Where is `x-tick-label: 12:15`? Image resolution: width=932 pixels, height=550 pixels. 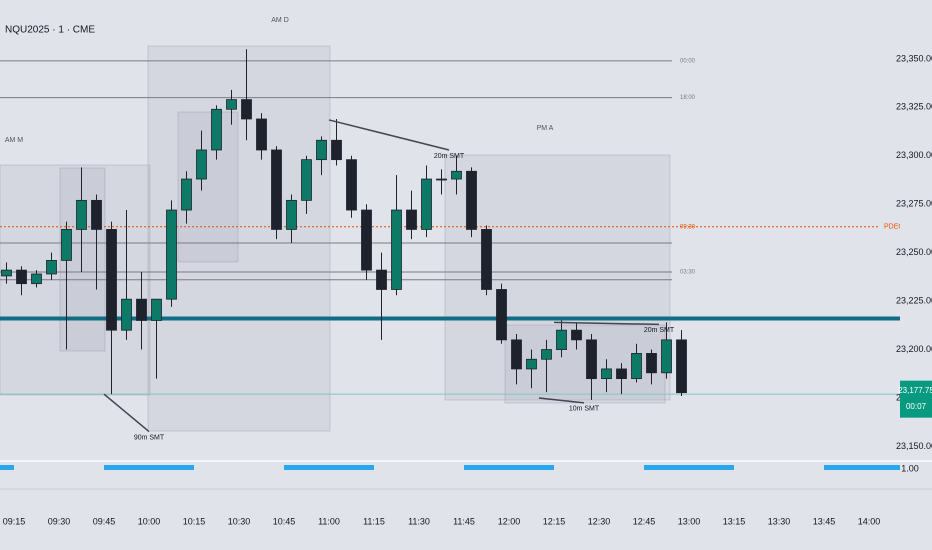
x-tick-label: 12:15 is located at coordinates (554, 521).